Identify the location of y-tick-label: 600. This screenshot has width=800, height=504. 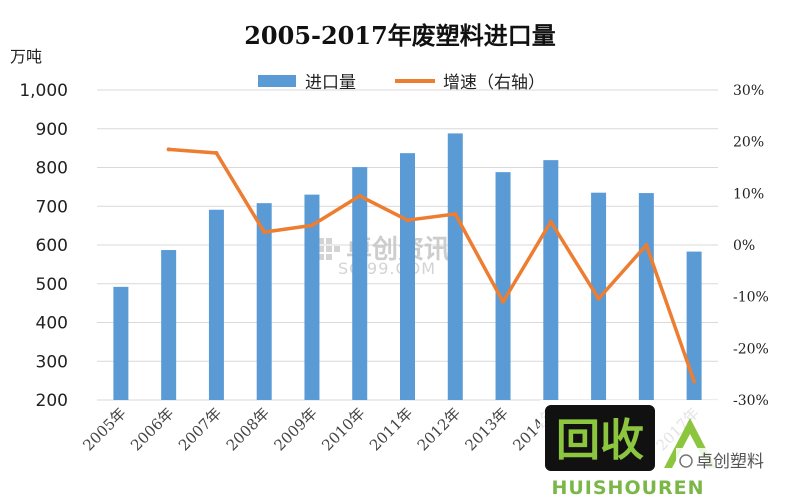
(52, 246).